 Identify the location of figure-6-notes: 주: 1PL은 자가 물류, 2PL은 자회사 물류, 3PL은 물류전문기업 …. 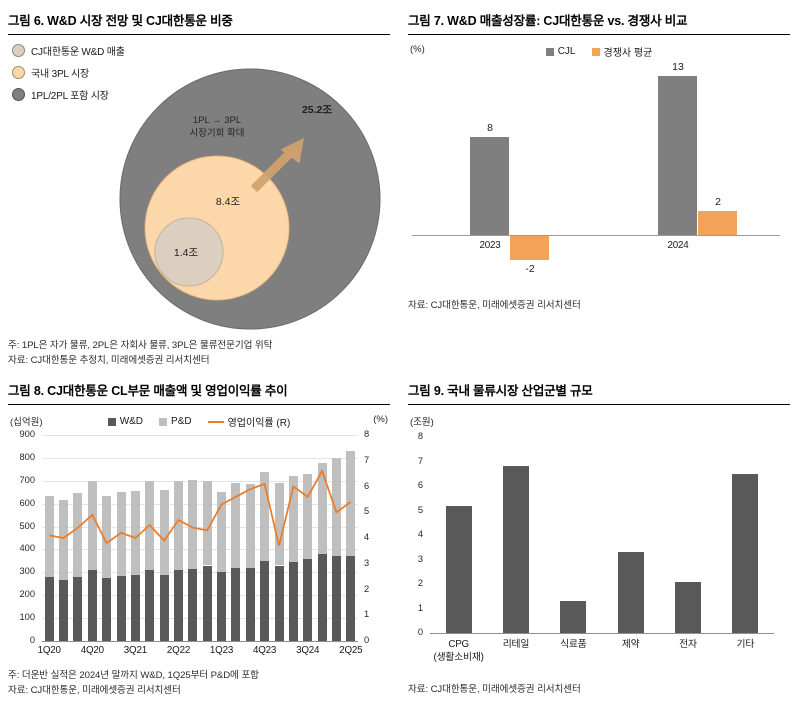
(199, 354).